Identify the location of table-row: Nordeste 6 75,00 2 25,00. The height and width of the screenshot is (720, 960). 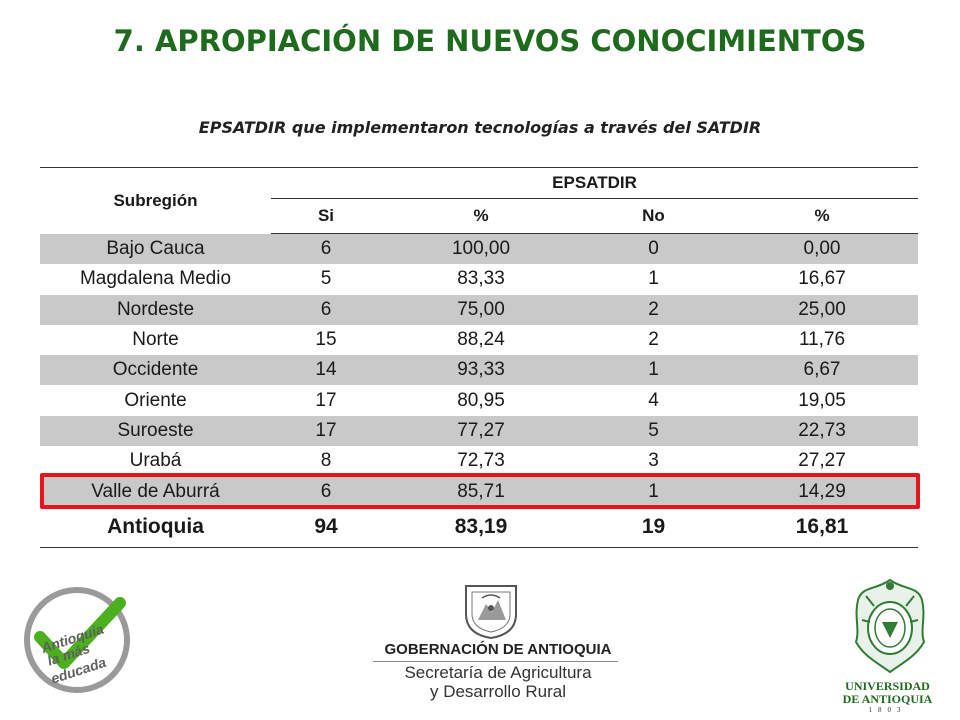
(479, 309).